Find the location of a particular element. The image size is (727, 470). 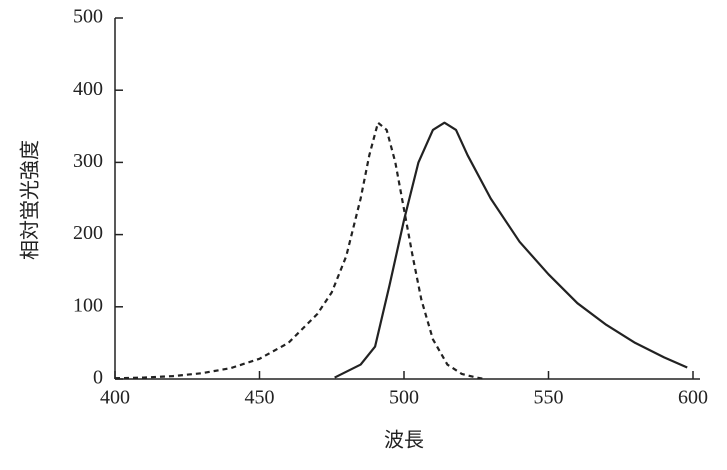

x-tick-label: 400 is located at coordinates (115, 398).